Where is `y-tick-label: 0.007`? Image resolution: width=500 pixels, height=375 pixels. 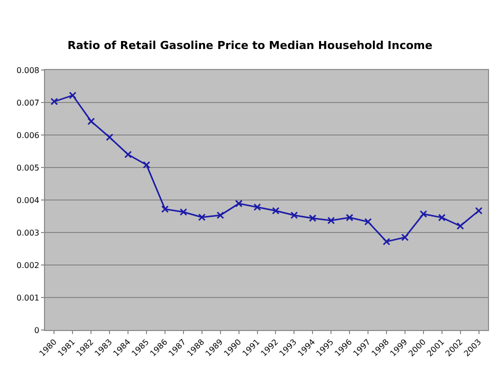 y-tick-label: 0.007 is located at coordinates (28, 103).